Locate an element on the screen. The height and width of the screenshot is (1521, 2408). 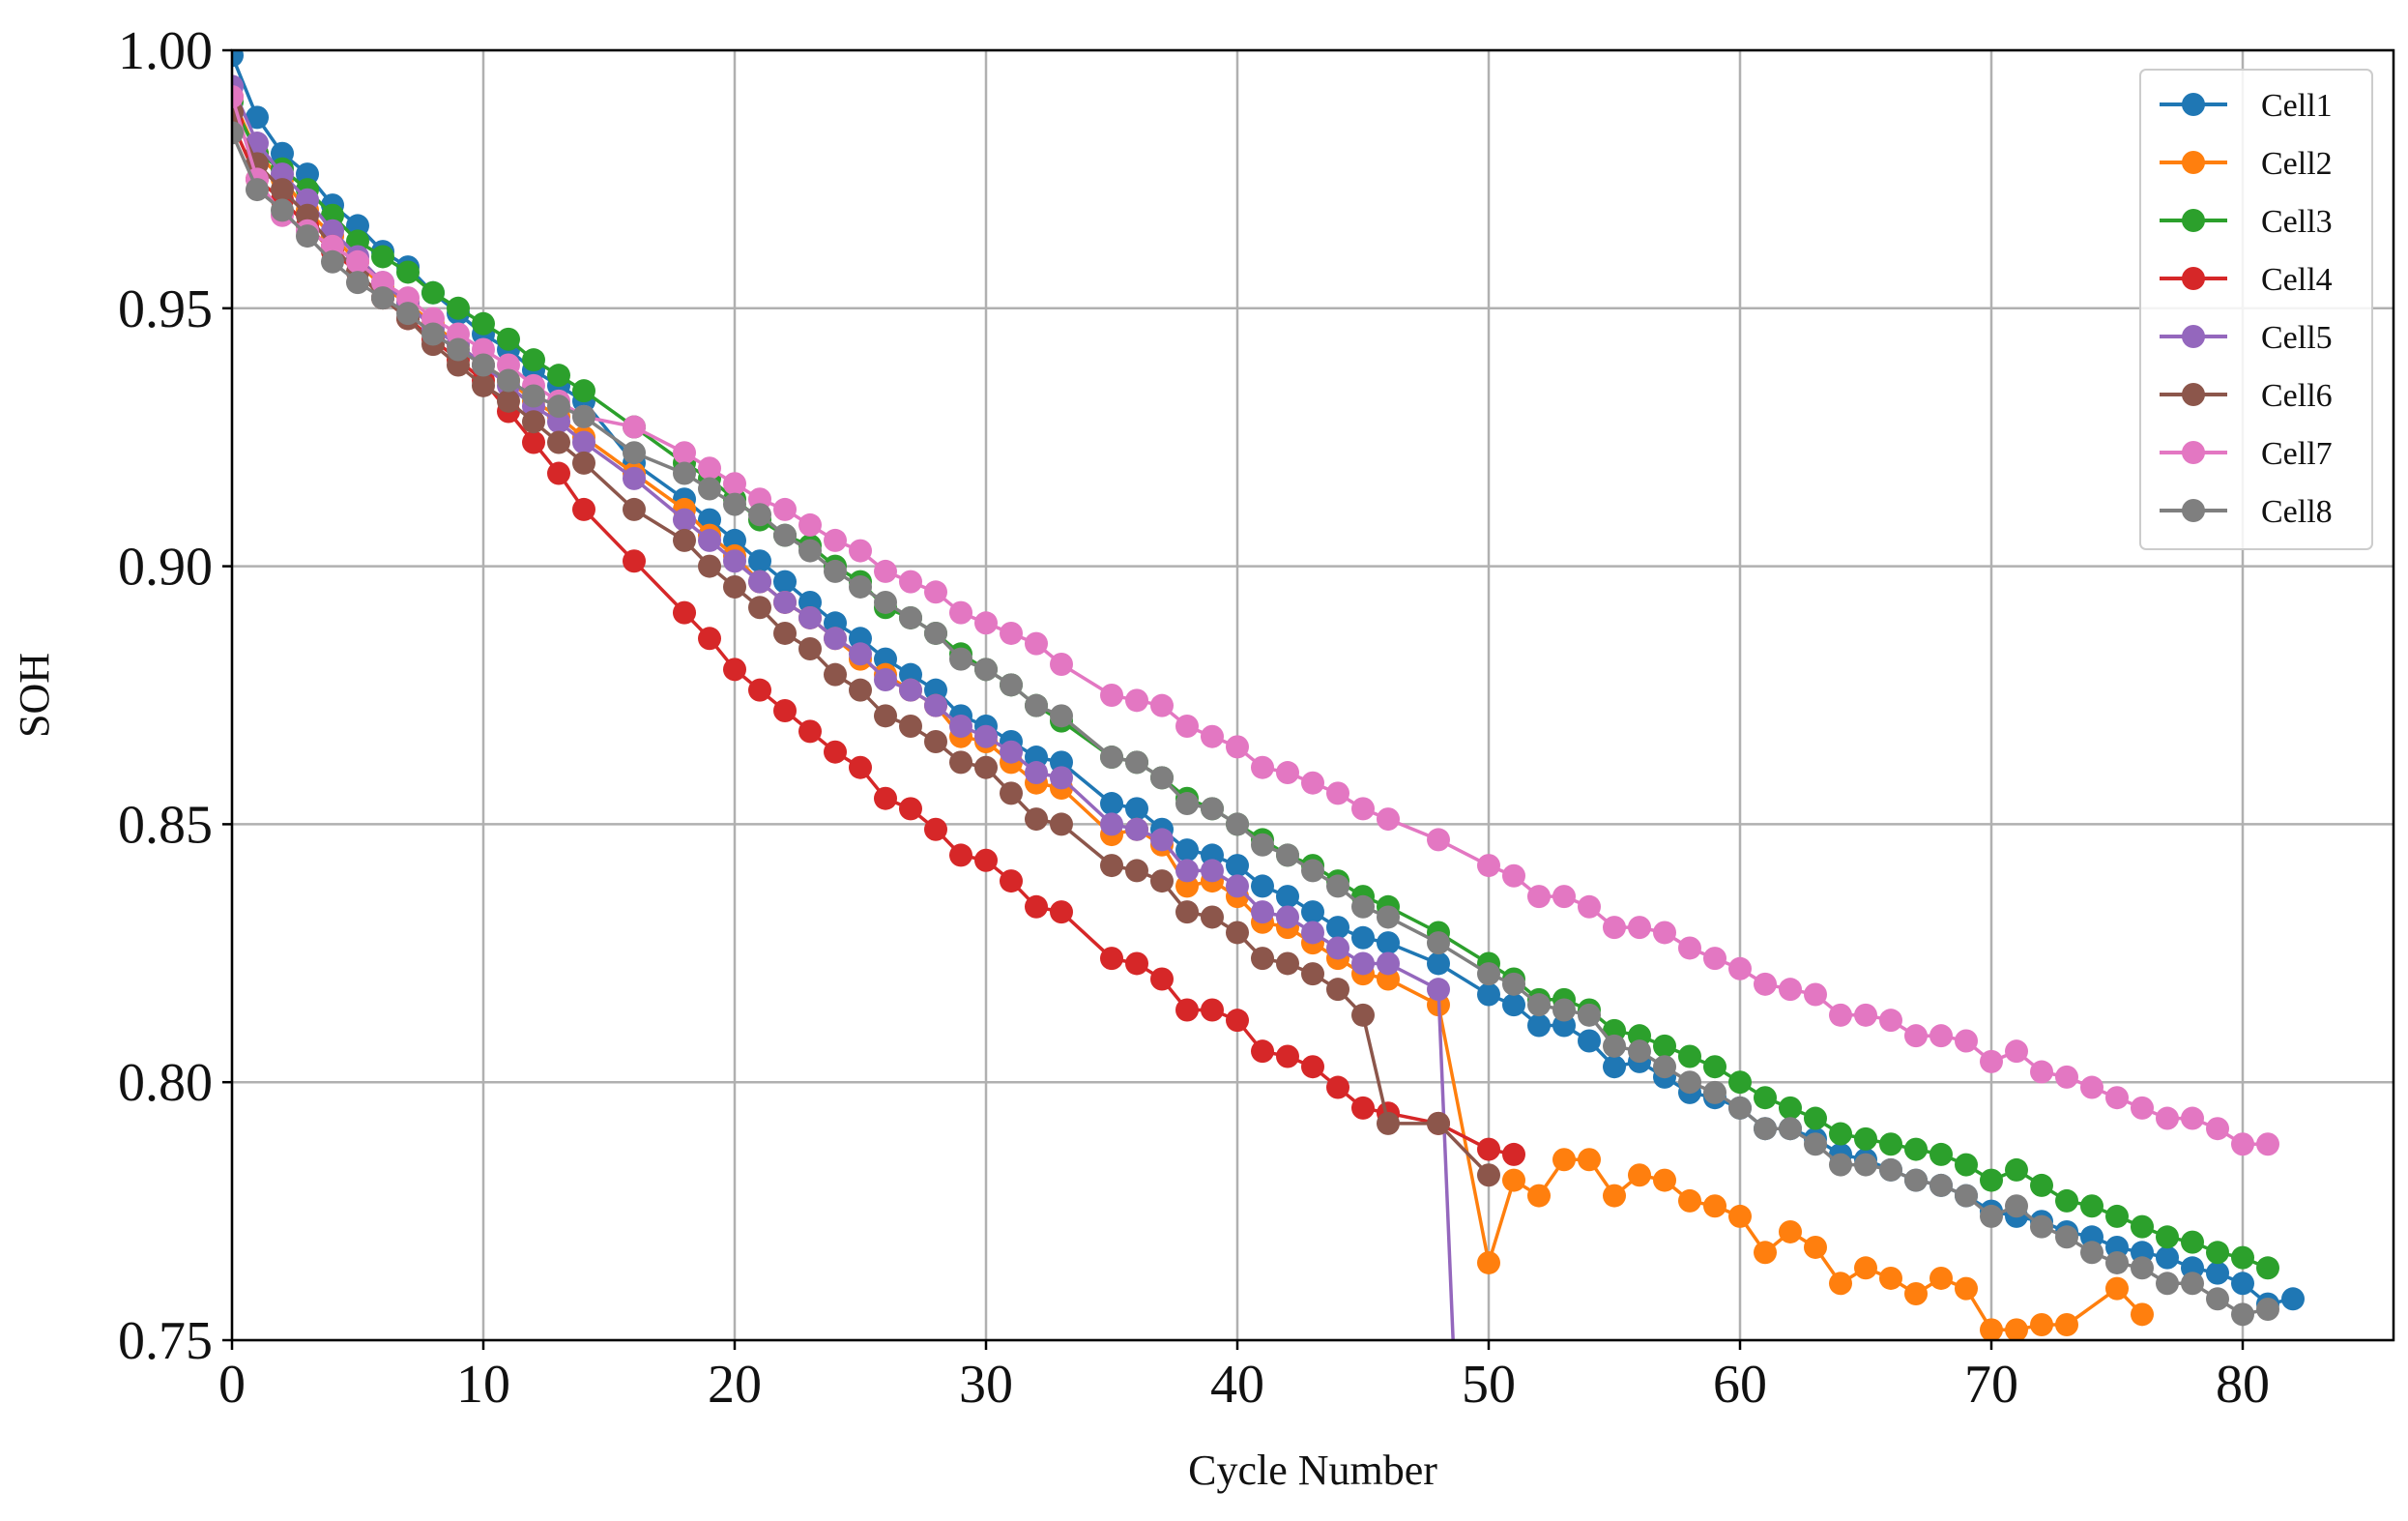
y-axis-title: SOH is located at coordinates (34, 695).